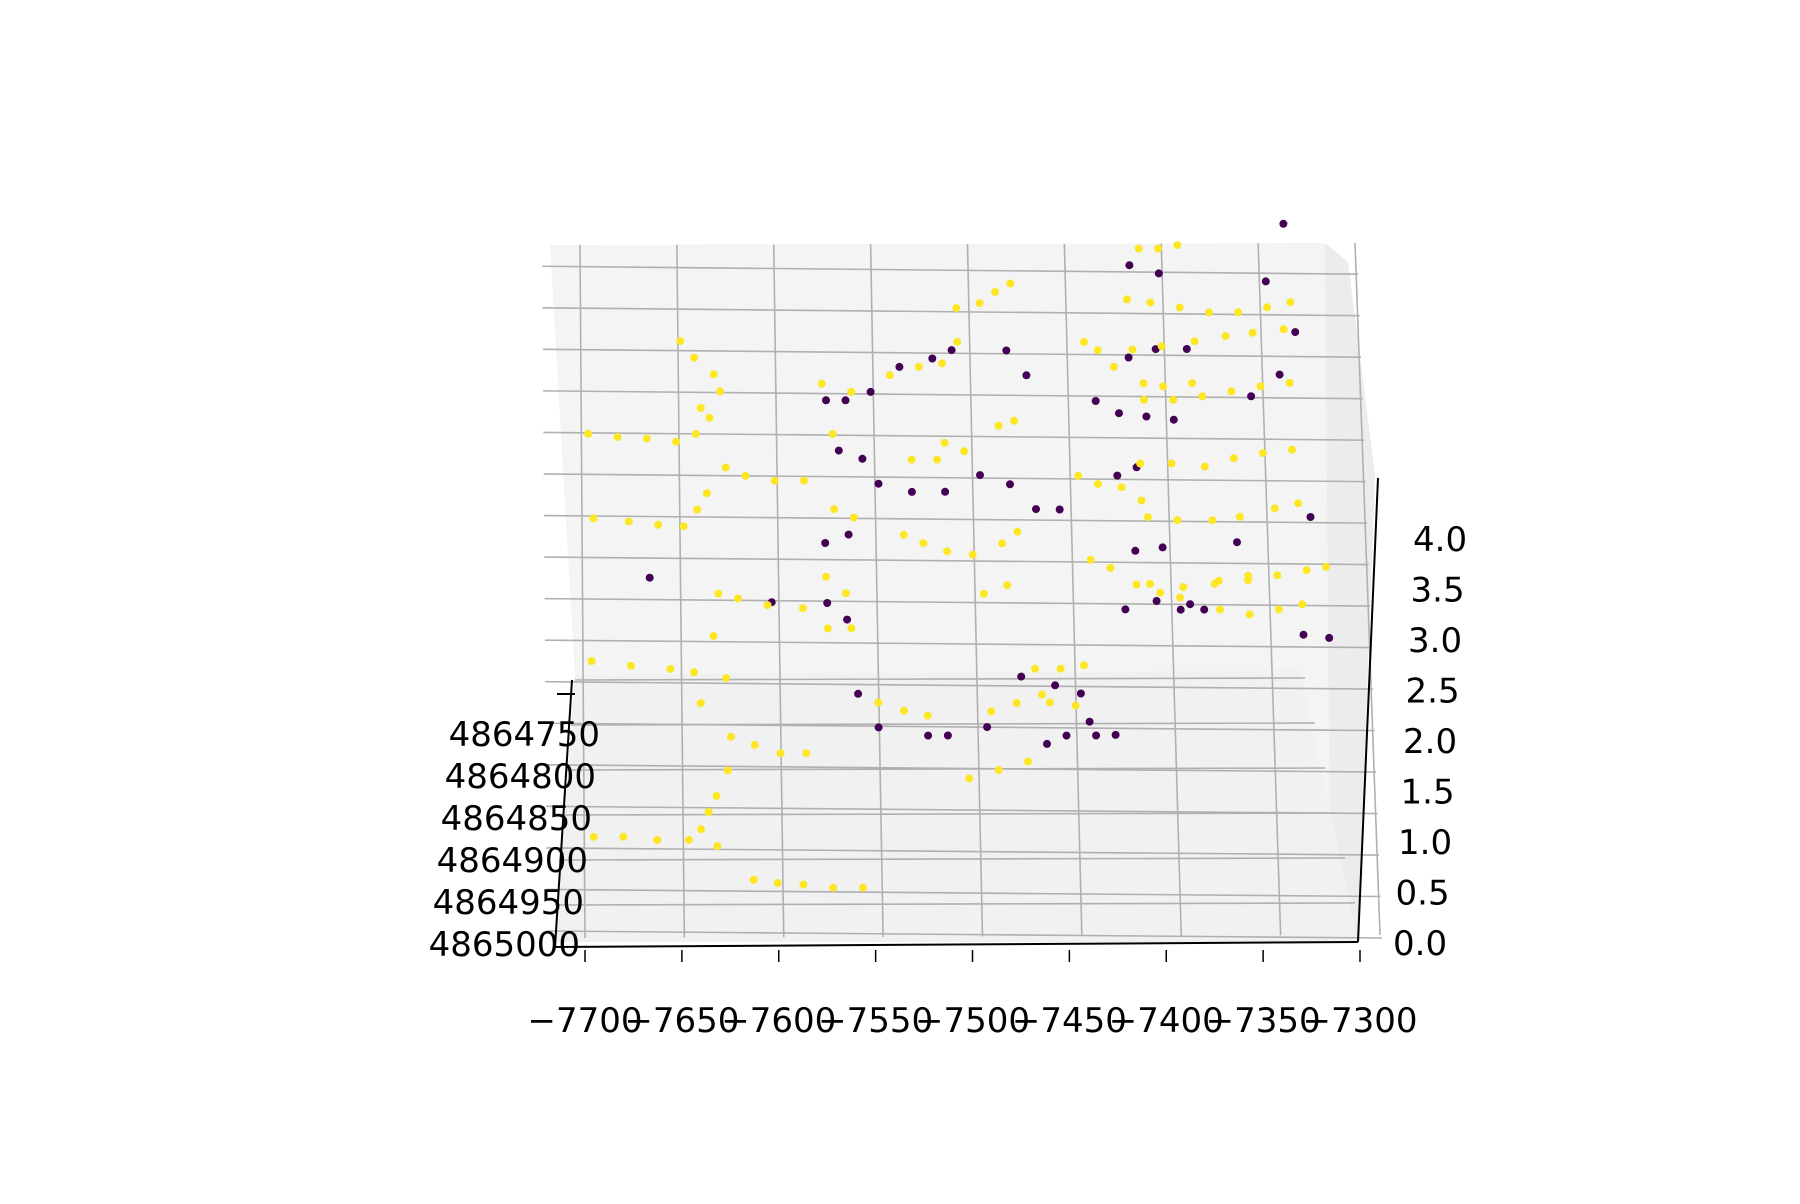 This screenshot has height=1204, width=1800. I want to click on y-tick-label: 4864850, so click(516, 819).